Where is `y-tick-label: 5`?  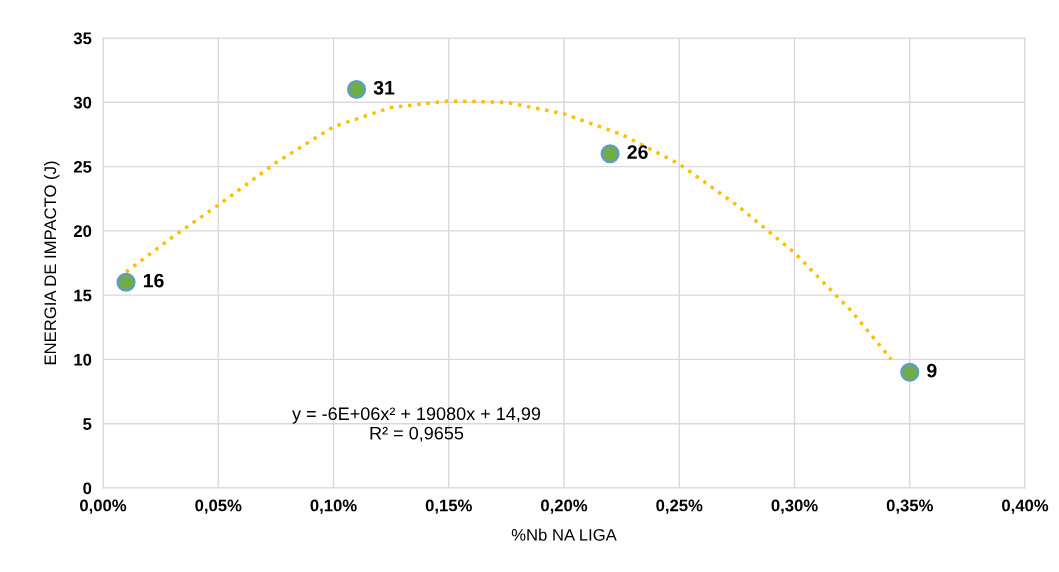 y-tick-label: 5 is located at coordinates (87, 424).